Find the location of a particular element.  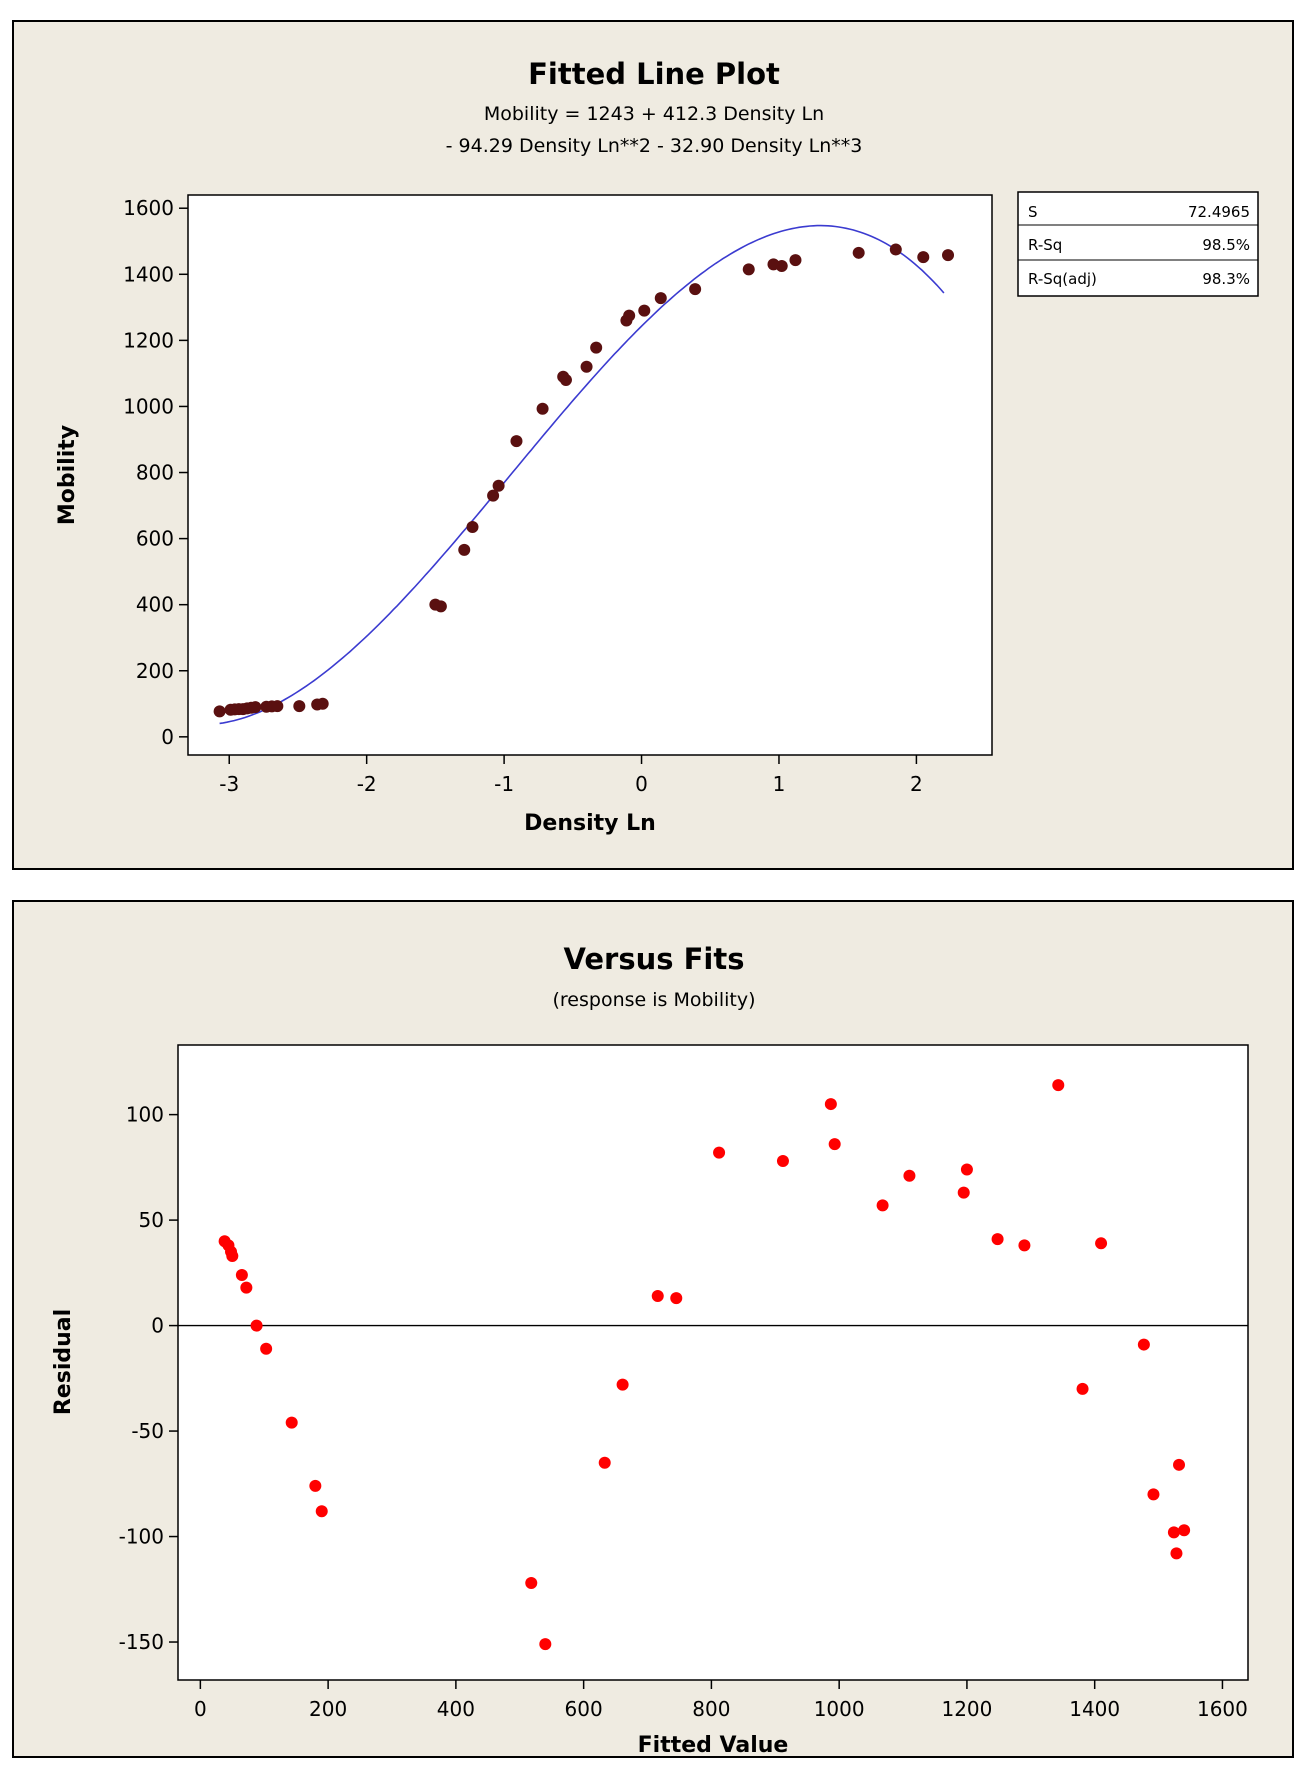

legend-rsq-value: 98.5% is located at coordinates (1226, 245).